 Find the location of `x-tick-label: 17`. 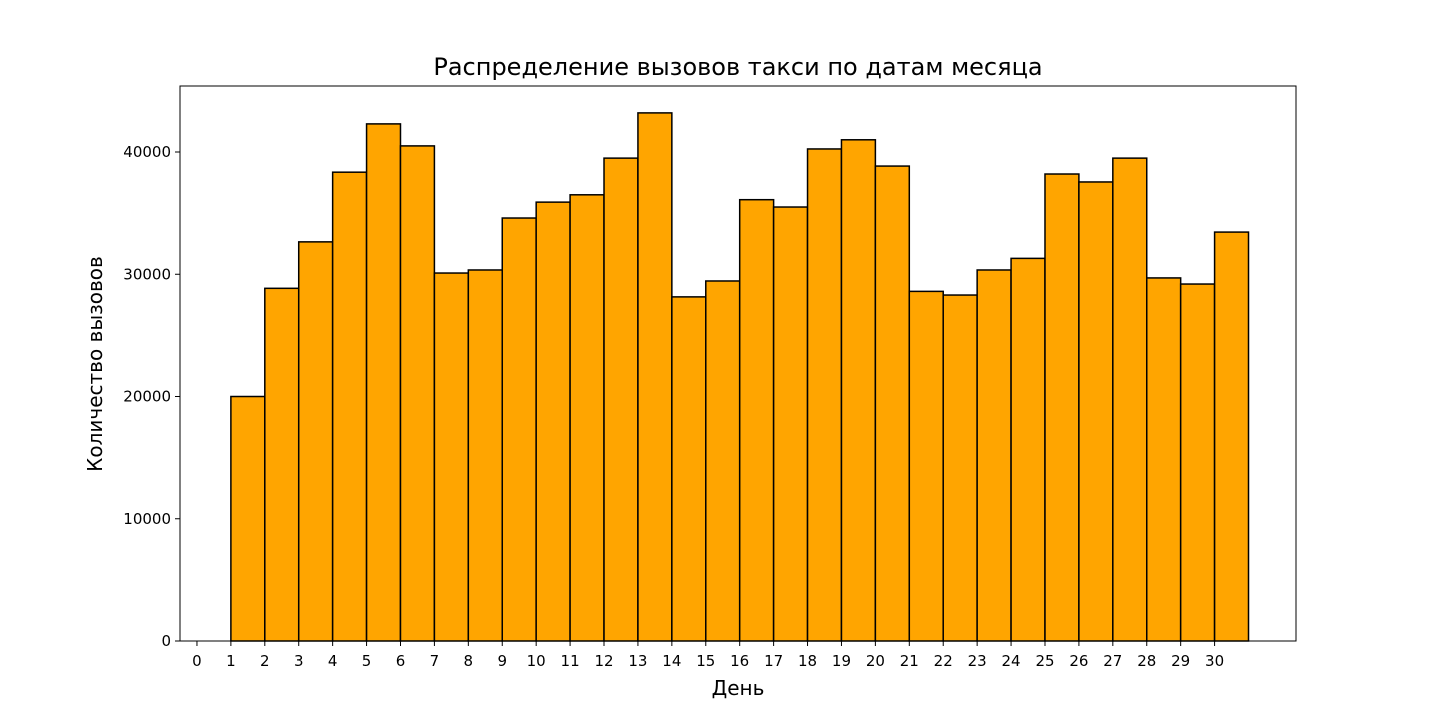

x-tick-label: 17 is located at coordinates (773, 661).